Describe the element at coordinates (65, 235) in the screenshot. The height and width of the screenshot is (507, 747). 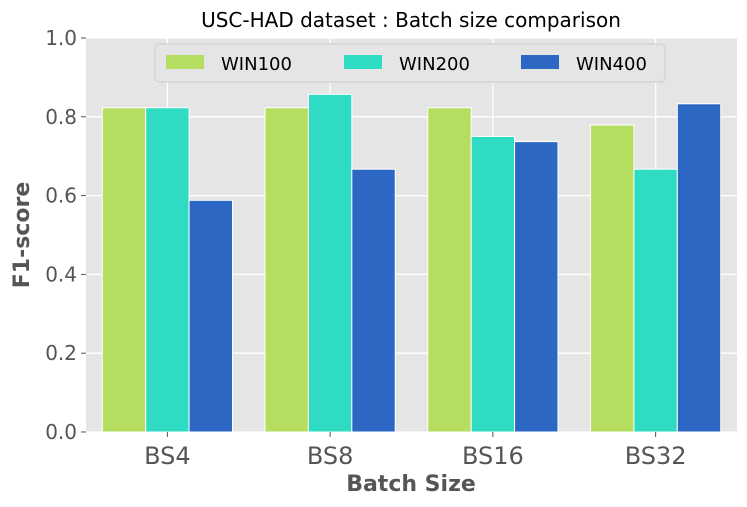
I see `y-axis-ticks: 0.0 0.2 0.4 0.6 0.8 1.0` at that location.